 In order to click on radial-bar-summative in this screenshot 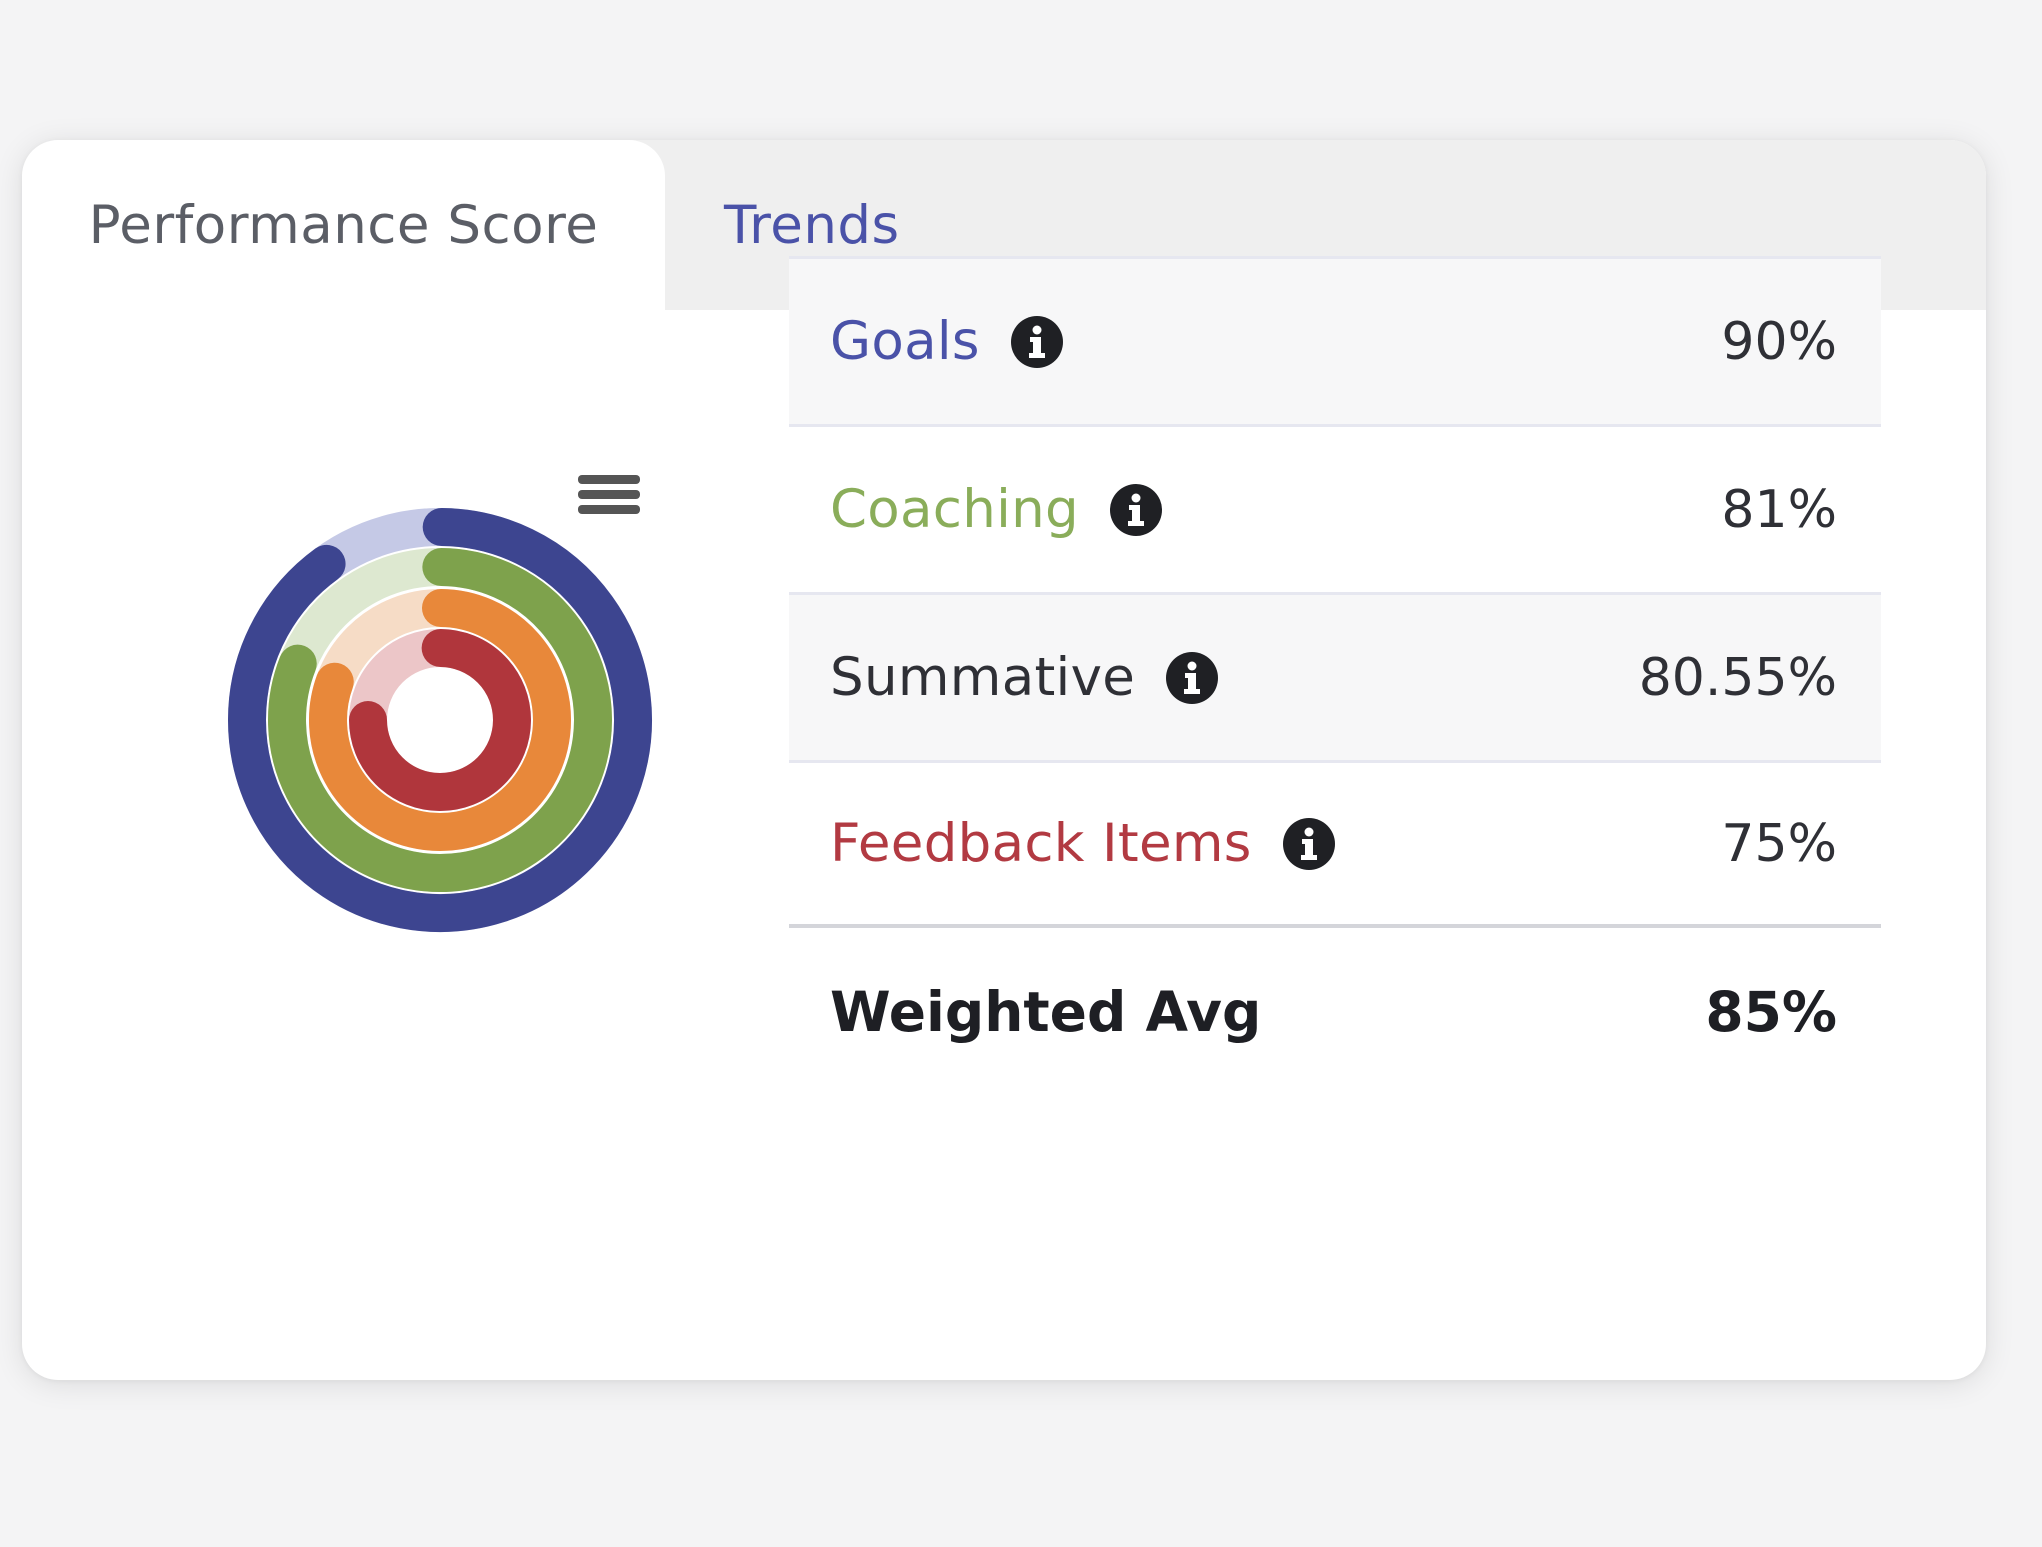, I will do `click(440, 720)`.